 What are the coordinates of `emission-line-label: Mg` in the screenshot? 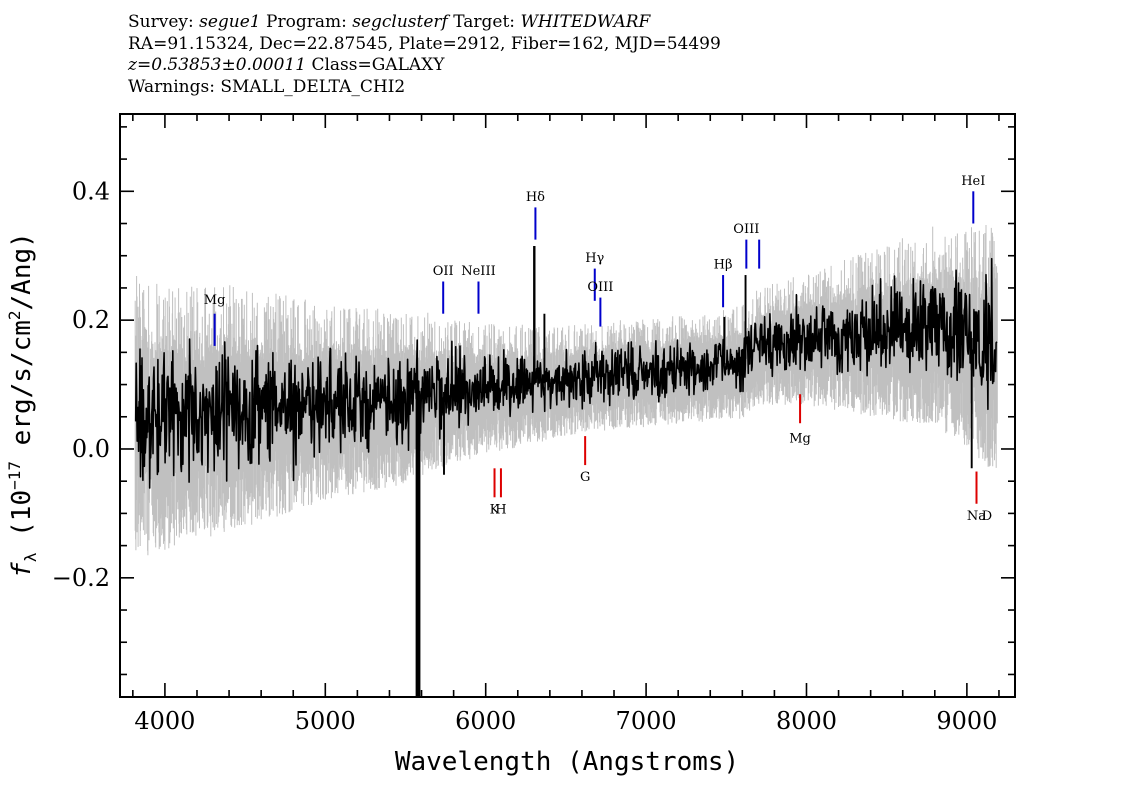 It's located at (215, 300).